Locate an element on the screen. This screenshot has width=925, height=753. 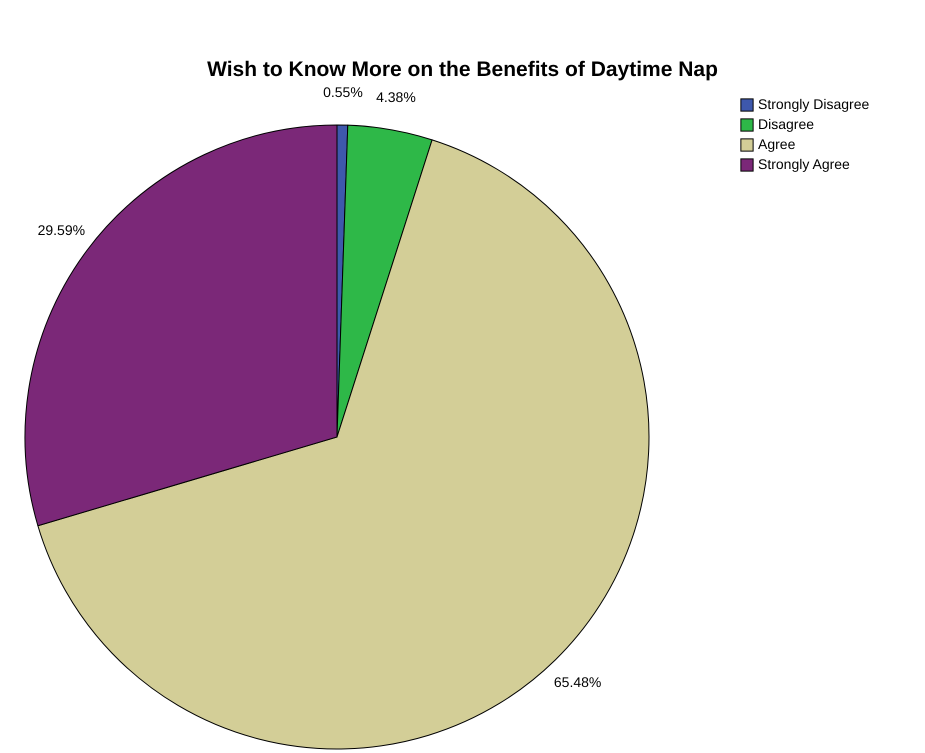
data-label: 29.59% is located at coordinates (62, 230).